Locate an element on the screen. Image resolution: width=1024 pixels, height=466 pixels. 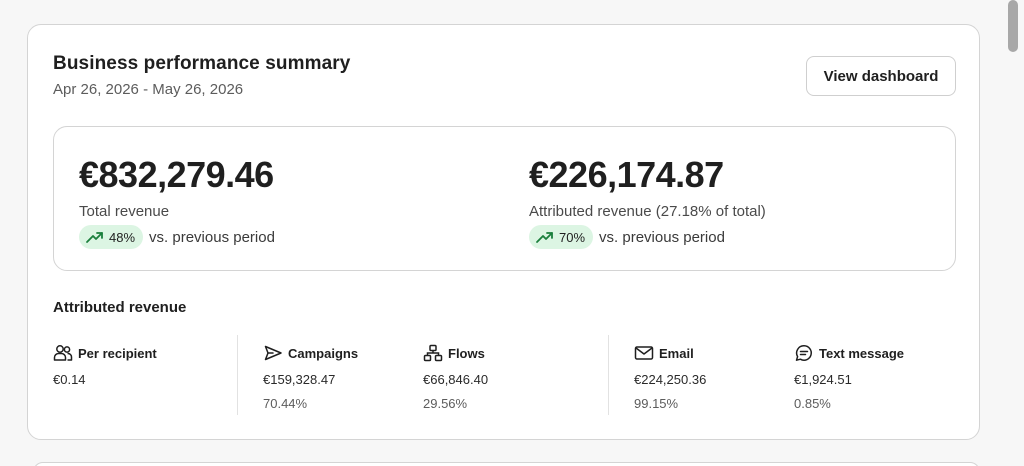
metric-value: €224,250.36 is located at coordinates (670, 379).